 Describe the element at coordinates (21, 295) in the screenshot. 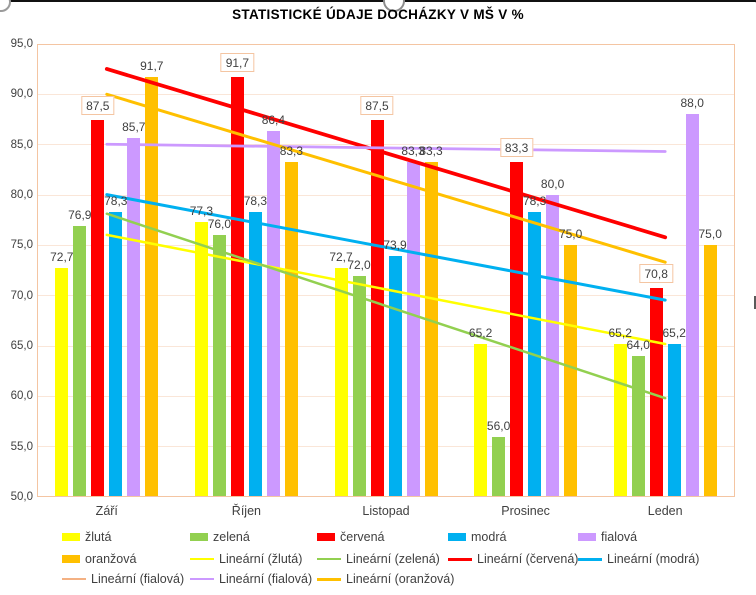

I see `y-tick-label: 70,0` at that location.